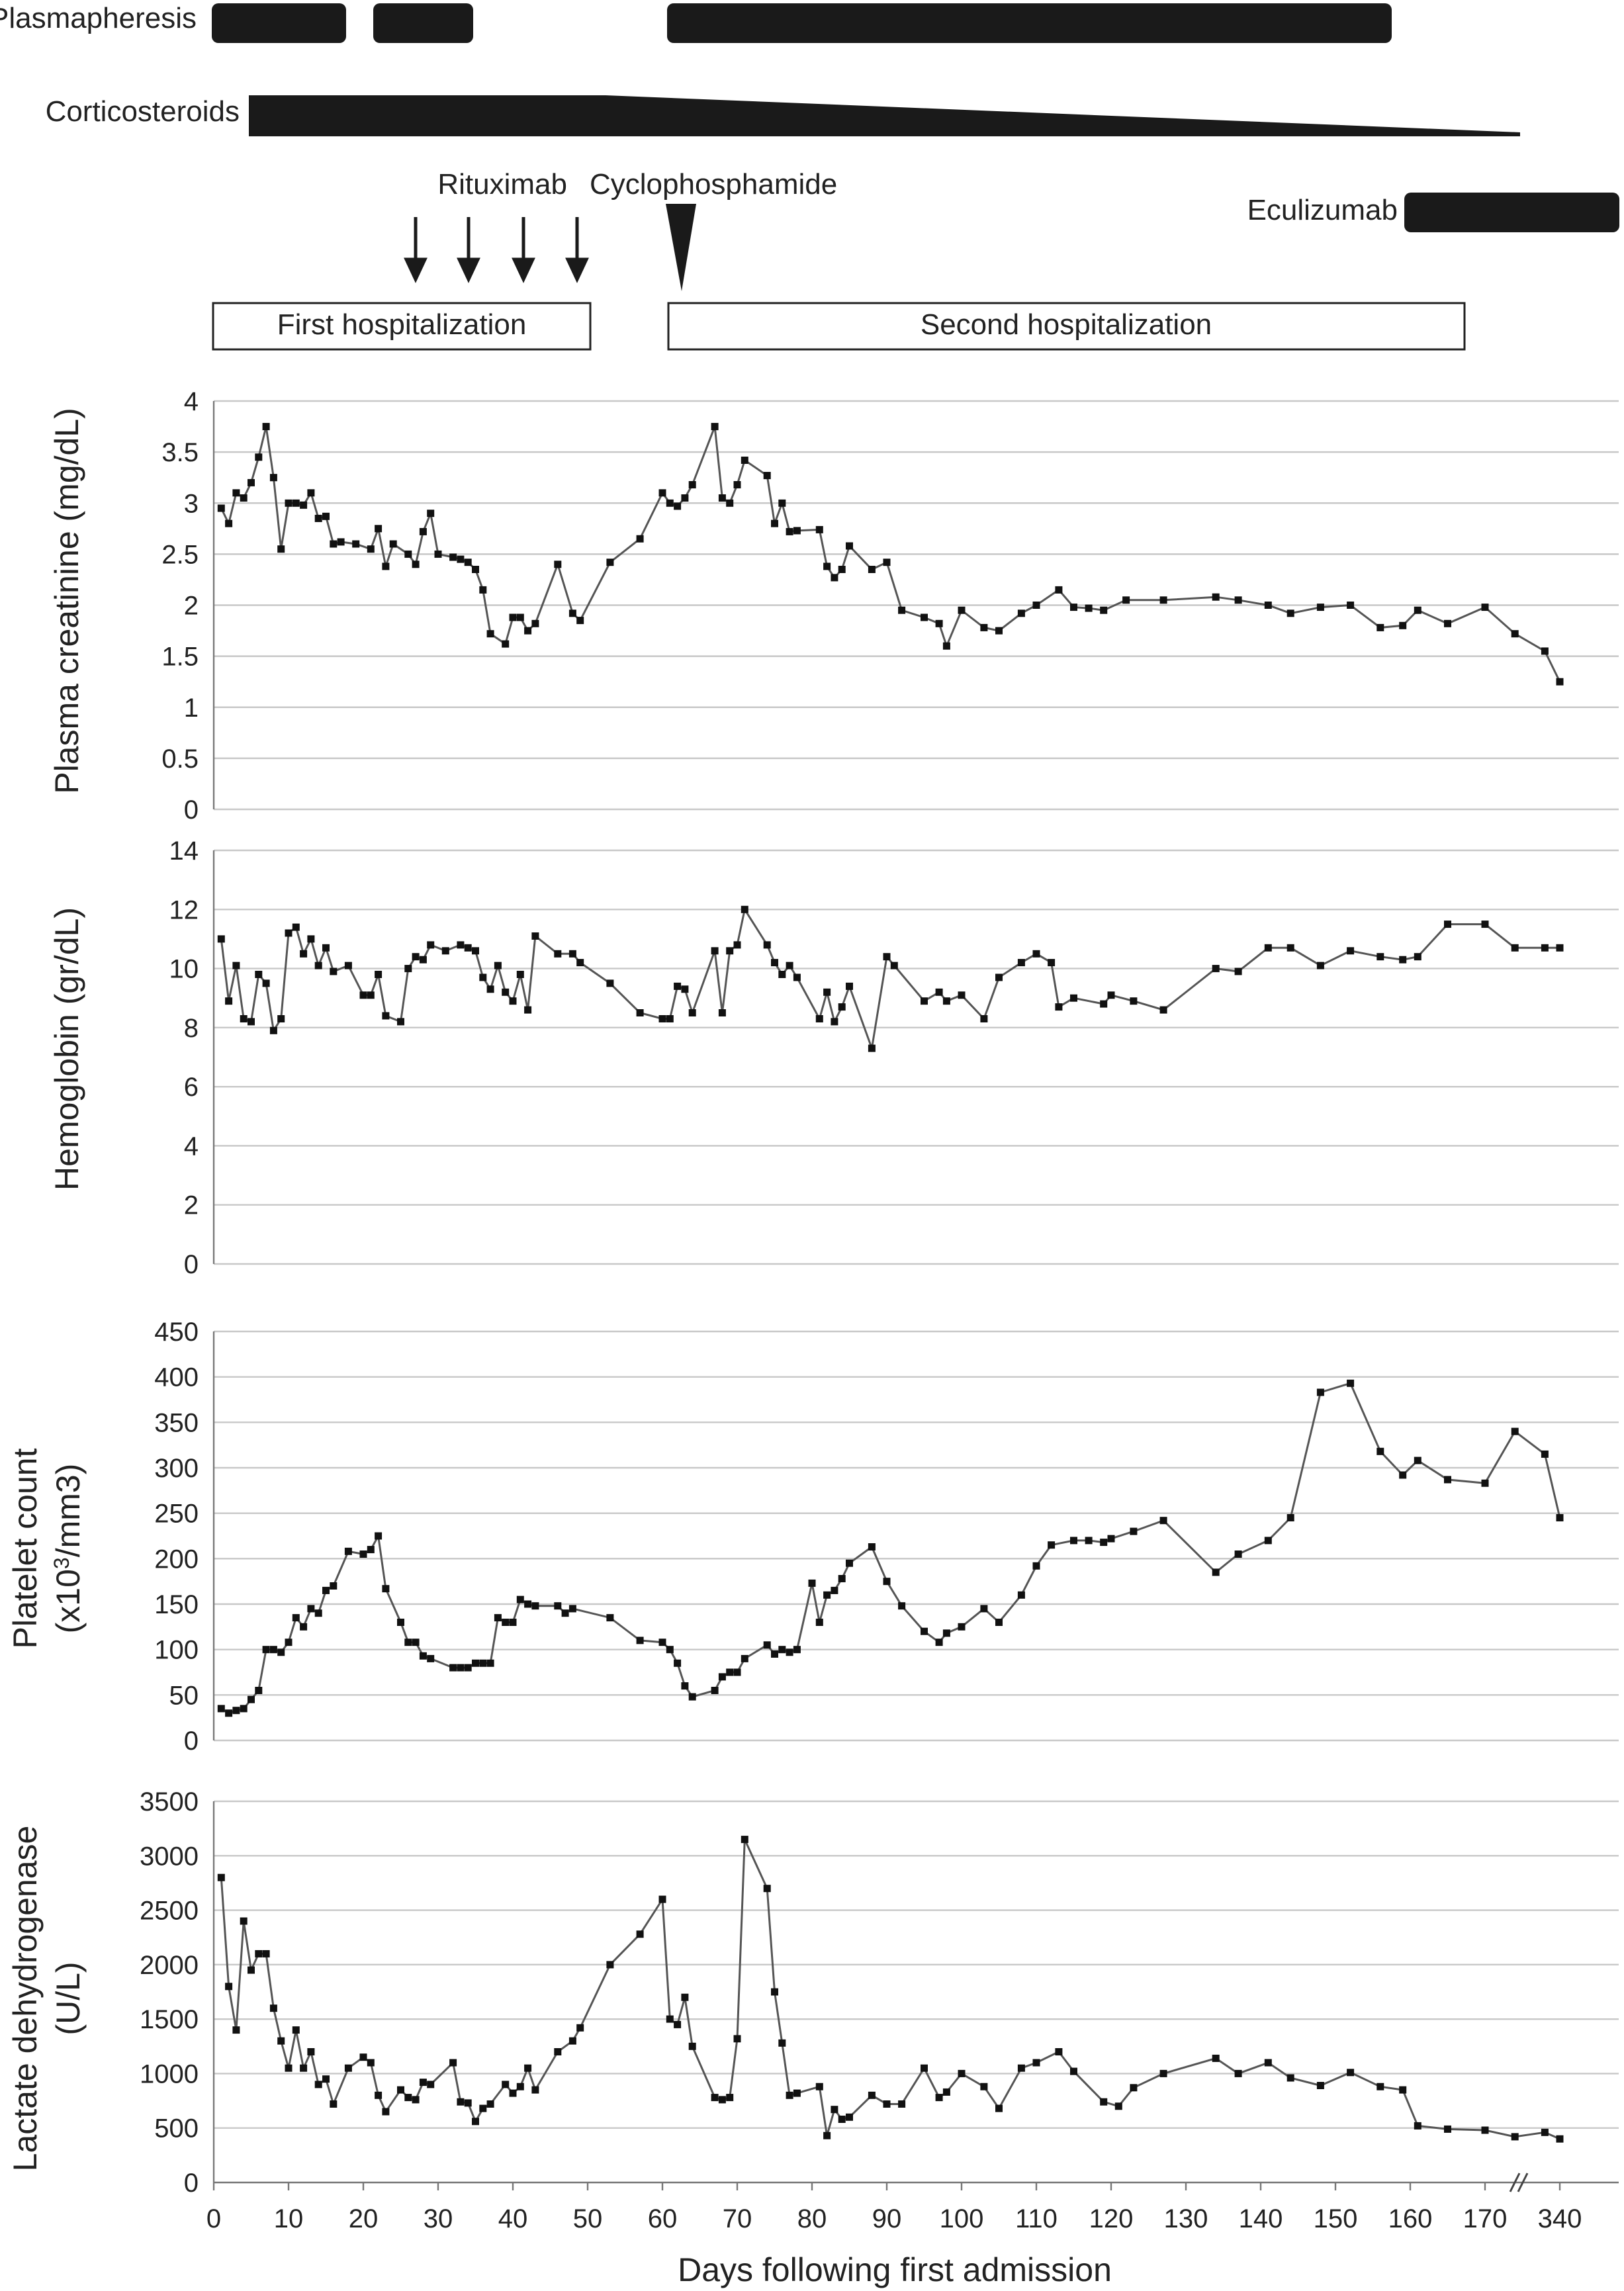  Describe the element at coordinates (714, 185) in the screenshot. I see `cyclophosphamide-label: Cyclophosphamide` at that location.